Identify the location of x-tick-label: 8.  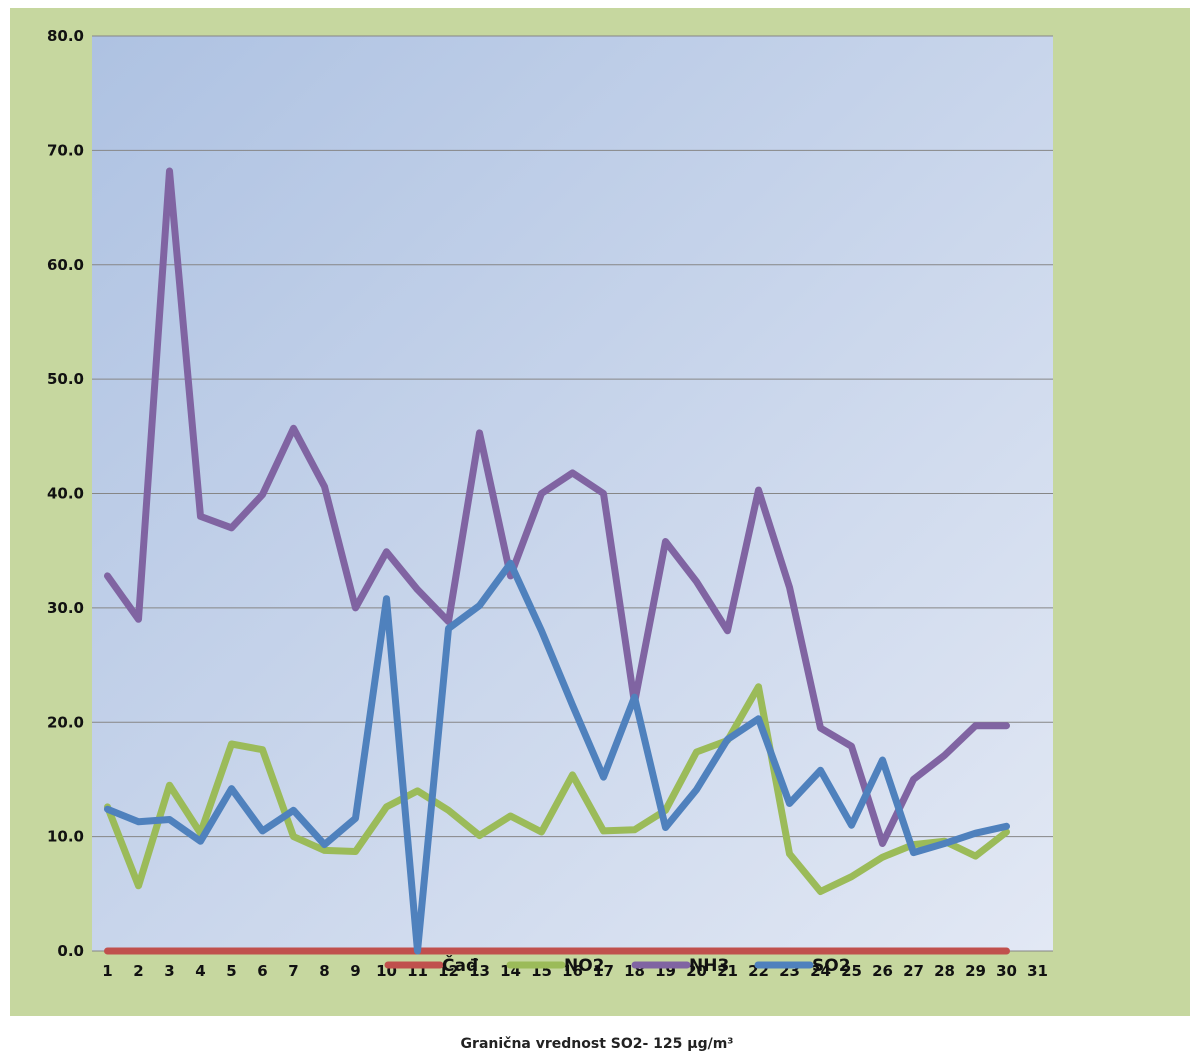
(324, 971).